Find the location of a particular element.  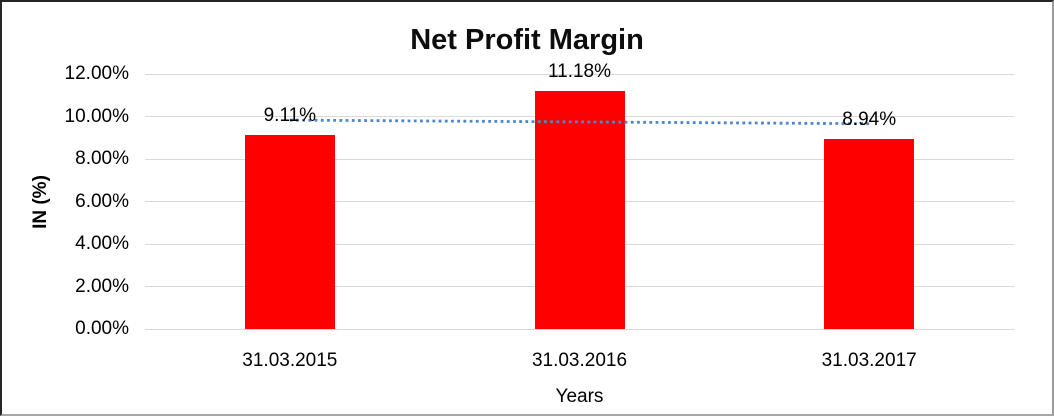

y-axis-tick-label: 0.00% is located at coordinates (102, 328).